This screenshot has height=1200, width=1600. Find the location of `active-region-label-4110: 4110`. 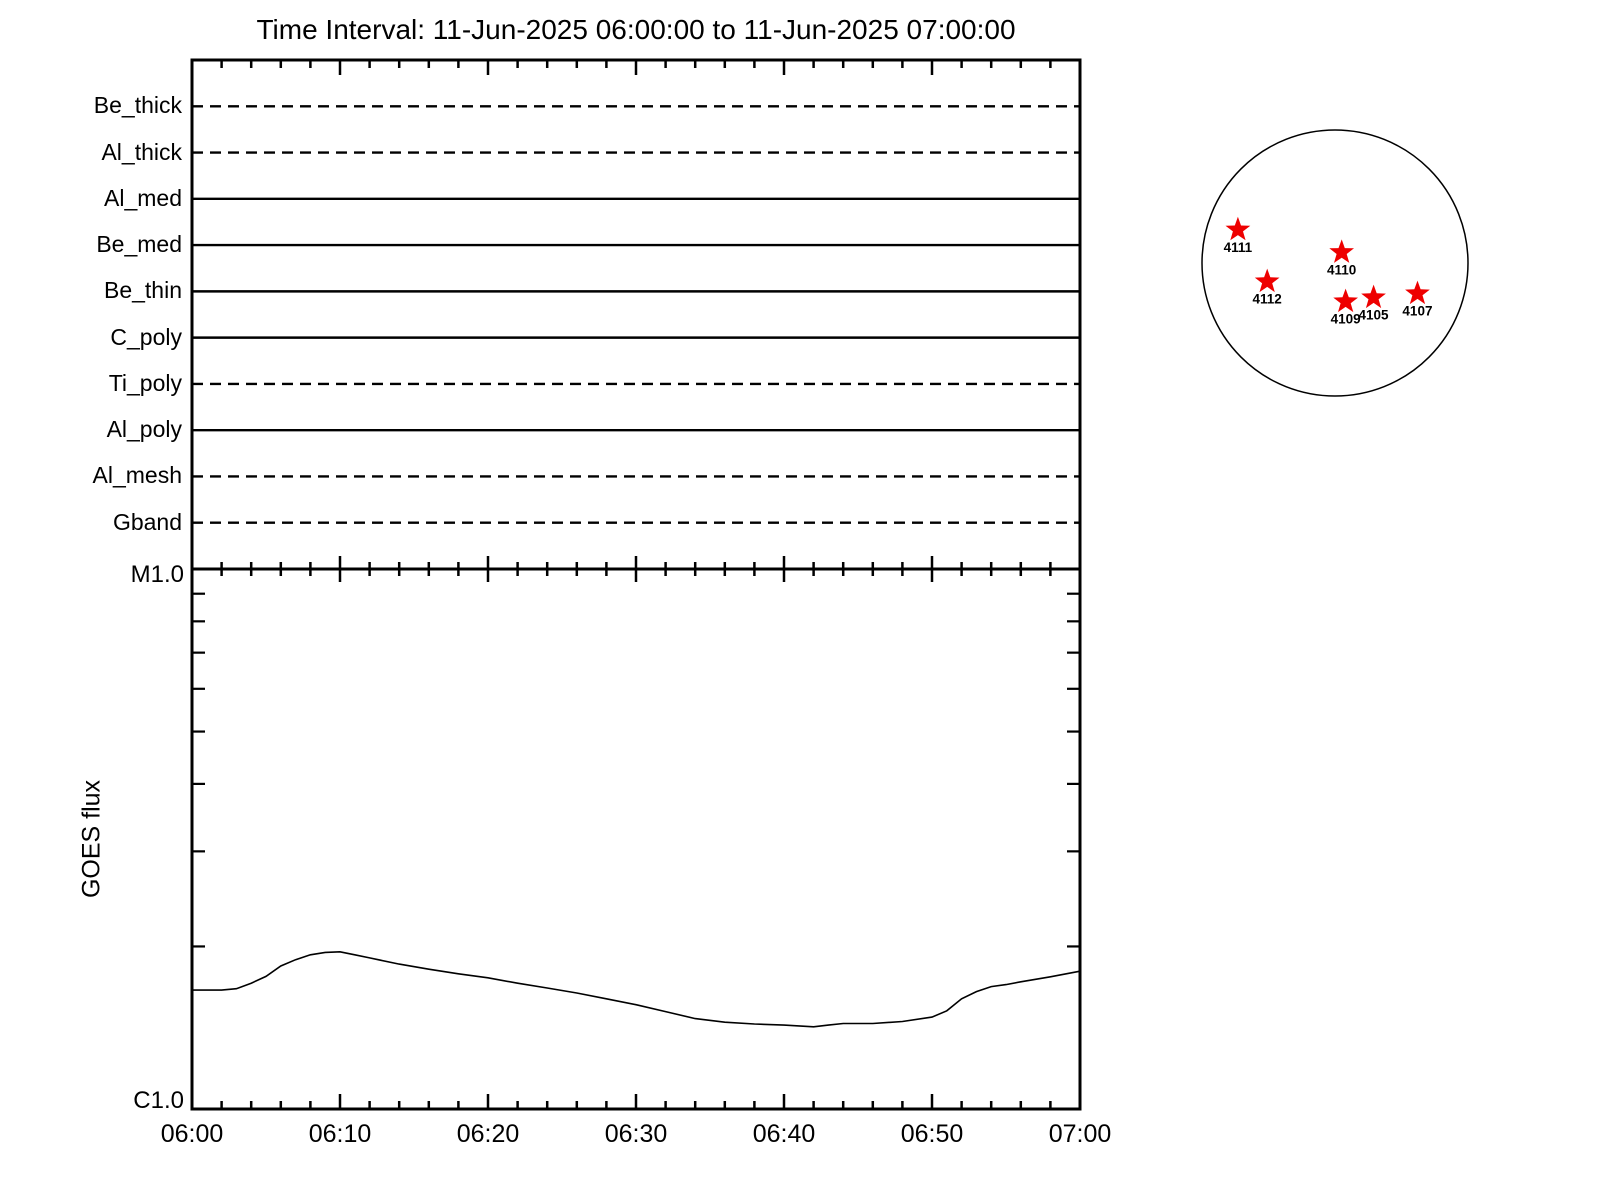

active-region-label-4110: 4110 is located at coordinates (1341, 269).